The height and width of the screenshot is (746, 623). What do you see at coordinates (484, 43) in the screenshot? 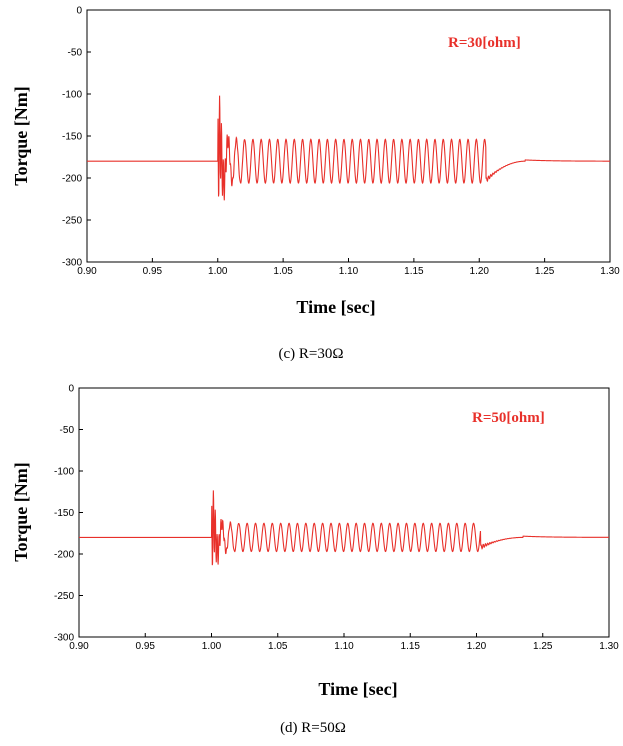
I see `resistance-annotation: R=30[ohm]` at bounding box center [484, 43].